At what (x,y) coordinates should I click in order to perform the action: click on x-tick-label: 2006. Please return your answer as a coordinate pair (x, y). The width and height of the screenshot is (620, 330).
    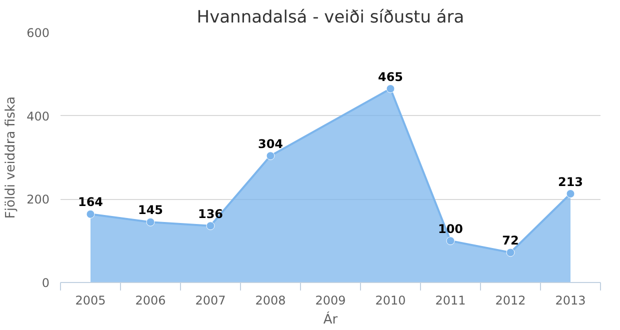
    Looking at the image, I should click on (150, 301).